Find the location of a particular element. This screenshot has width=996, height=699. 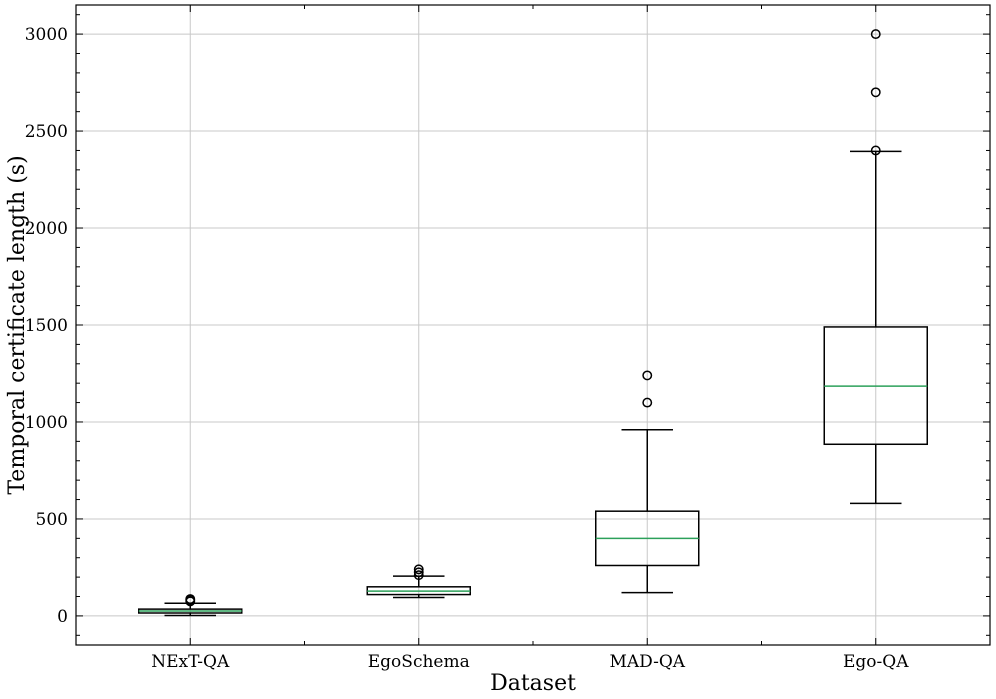

x-axis-label: Dataset is located at coordinates (533, 683).